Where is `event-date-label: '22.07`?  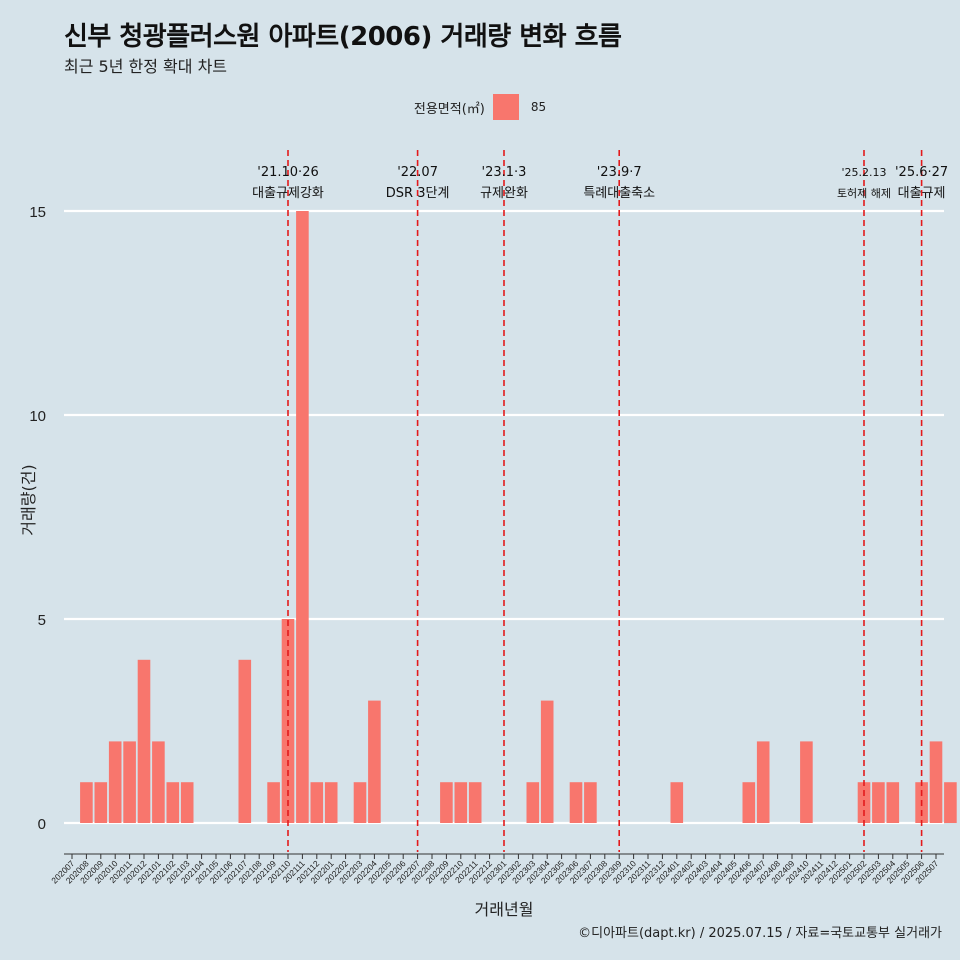 event-date-label: '22.07 is located at coordinates (417, 172).